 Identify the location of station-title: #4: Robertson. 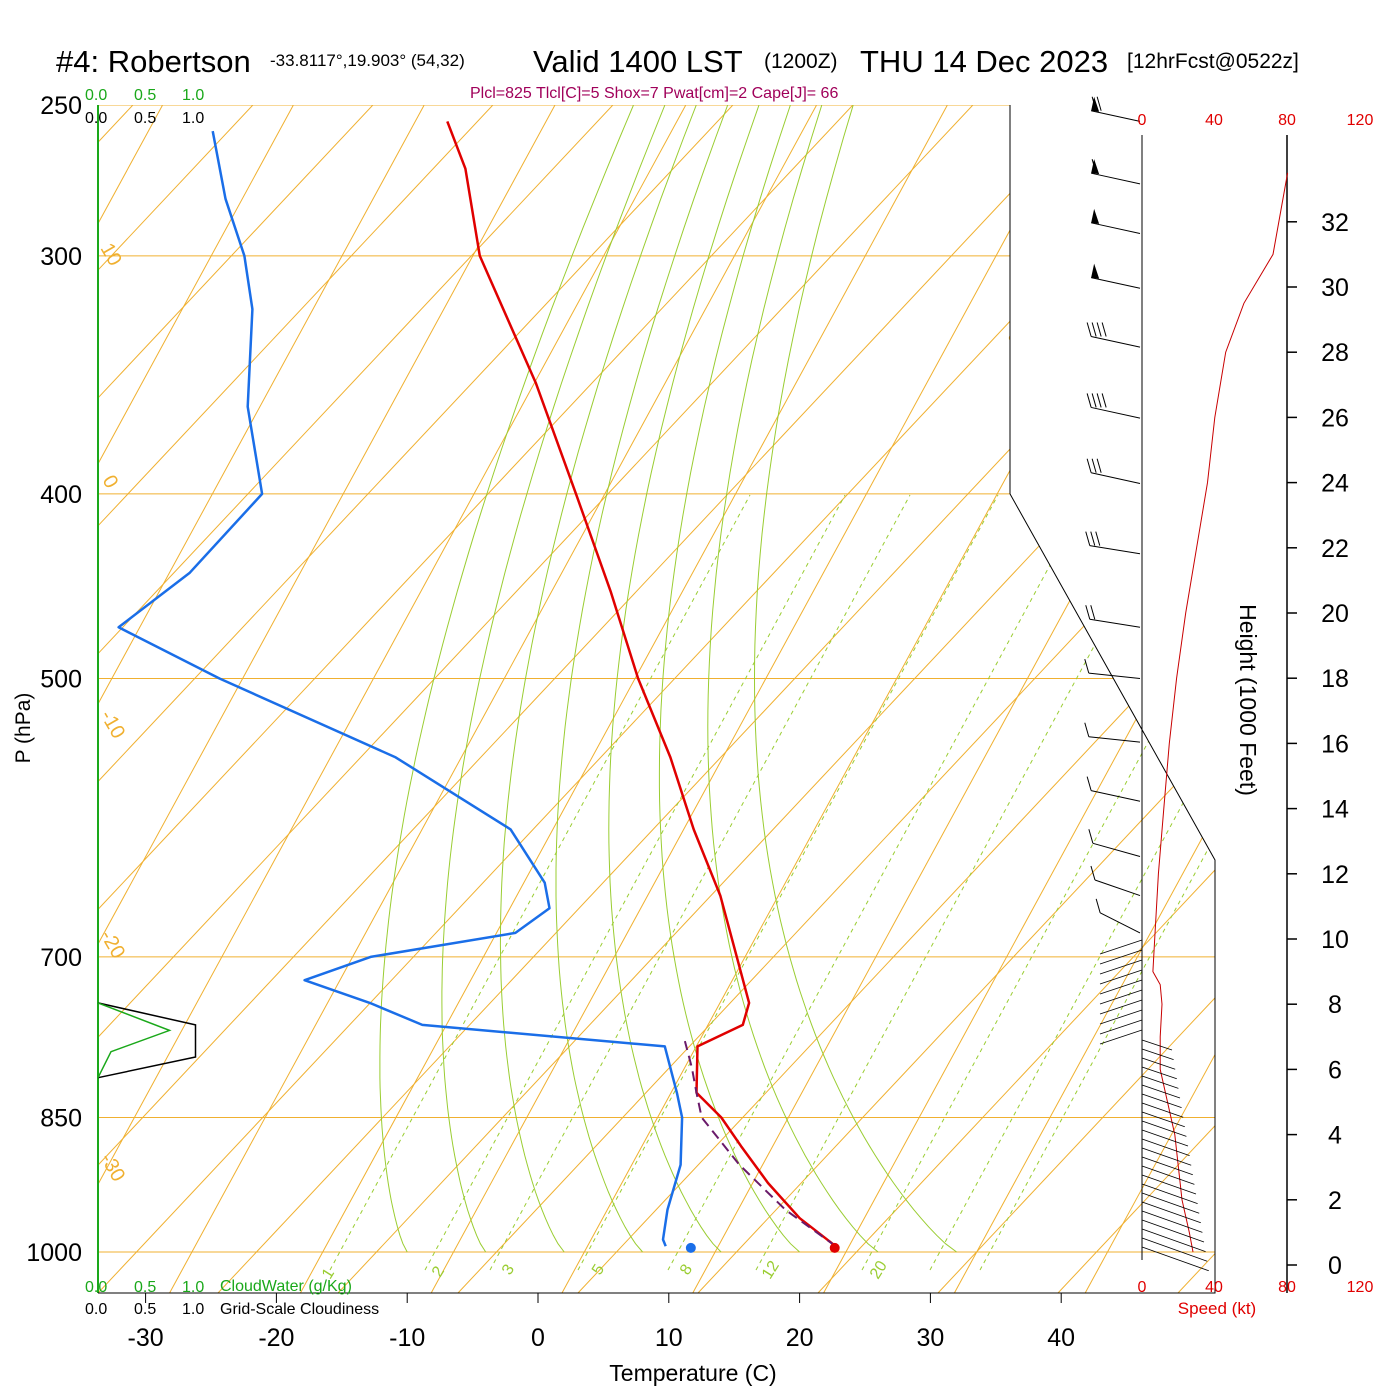
(153, 61).